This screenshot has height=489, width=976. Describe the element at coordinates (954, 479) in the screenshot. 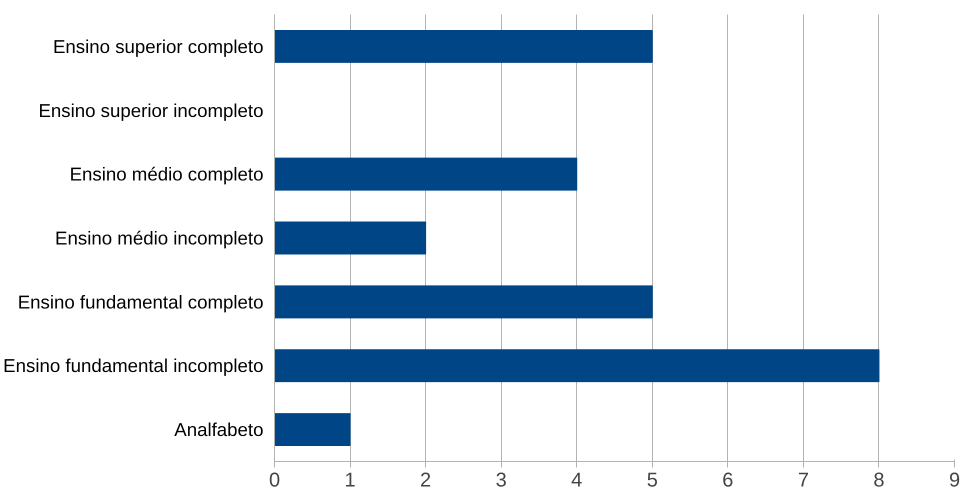

I see `x-tick-label: 9` at that location.